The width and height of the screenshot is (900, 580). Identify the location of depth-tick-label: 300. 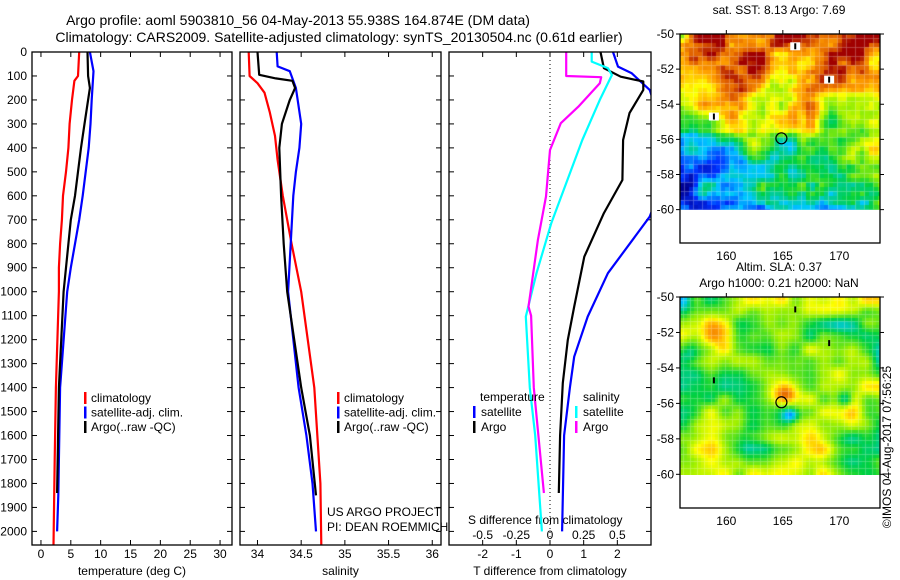
(17, 124).